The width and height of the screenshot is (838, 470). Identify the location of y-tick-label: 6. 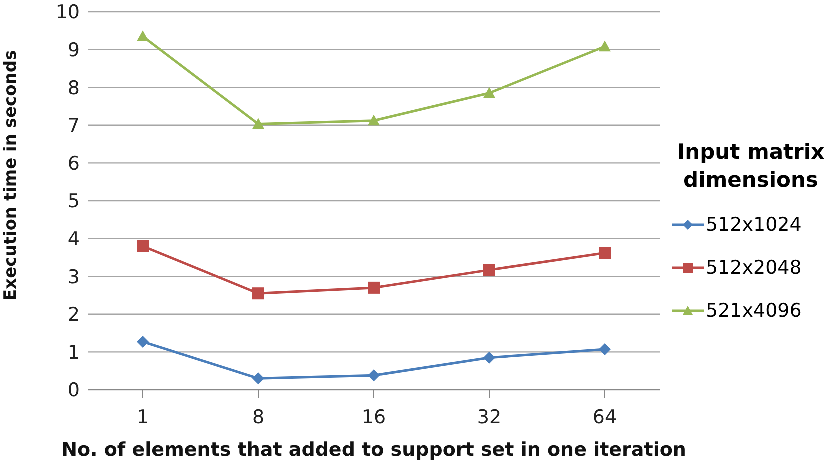
(74, 163).